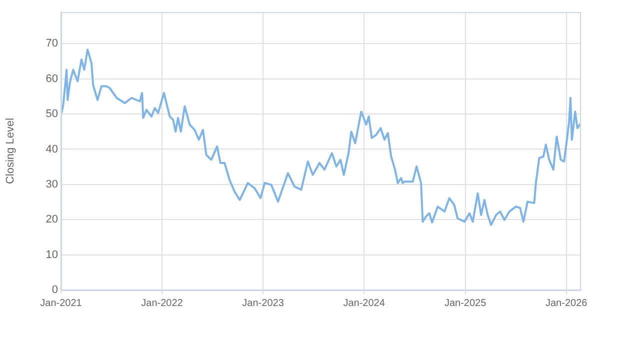  Describe the element at coordinates (263, 303) in the screenshot. I see `x-tick-label: Jan-2023` at that location.